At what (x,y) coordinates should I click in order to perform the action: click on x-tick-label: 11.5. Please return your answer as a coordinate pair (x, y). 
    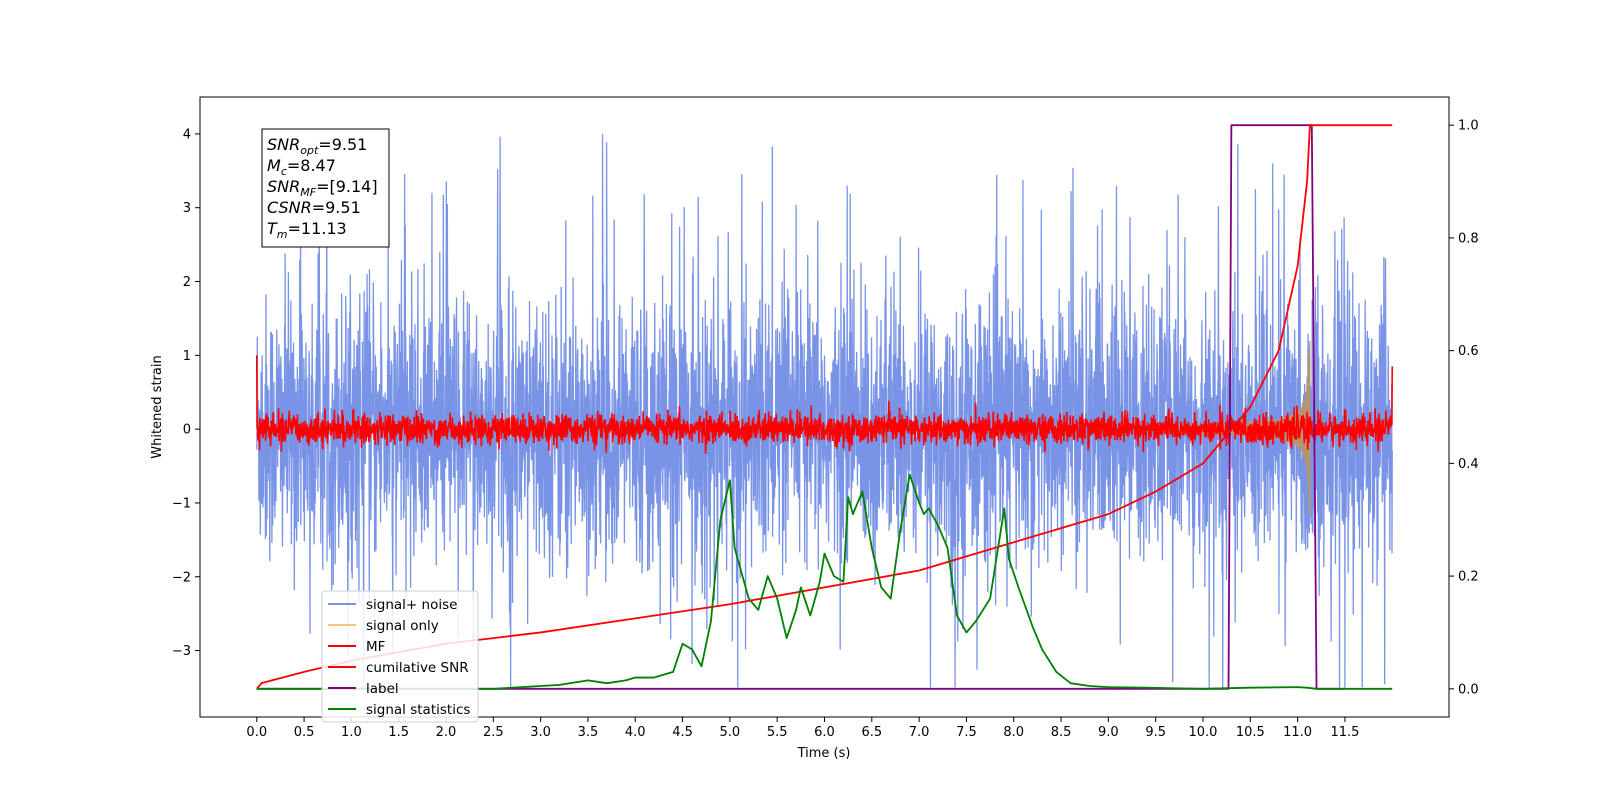
    Looking at the image, I should click on (1344, 732).